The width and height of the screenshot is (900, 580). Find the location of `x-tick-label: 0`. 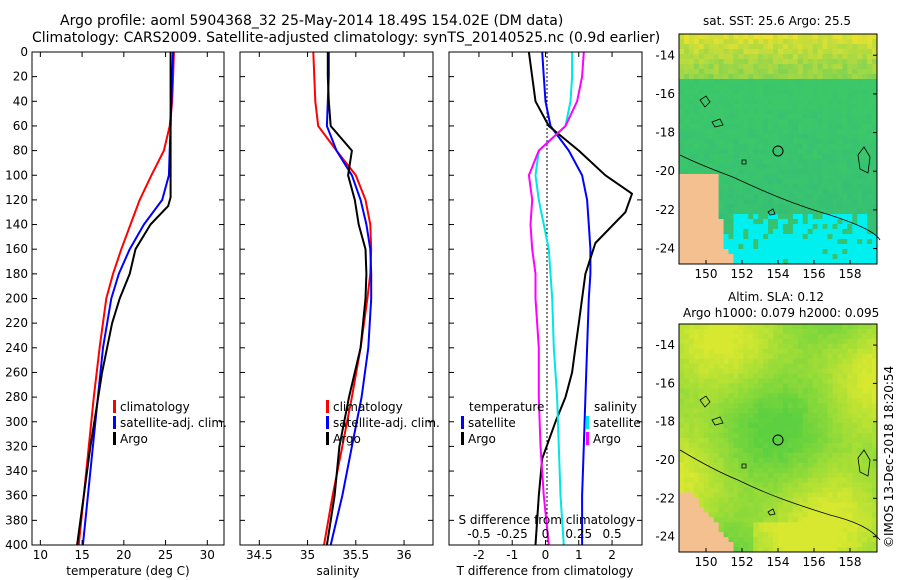

x-tick-label: 0 is located at coordinates (546, 555).